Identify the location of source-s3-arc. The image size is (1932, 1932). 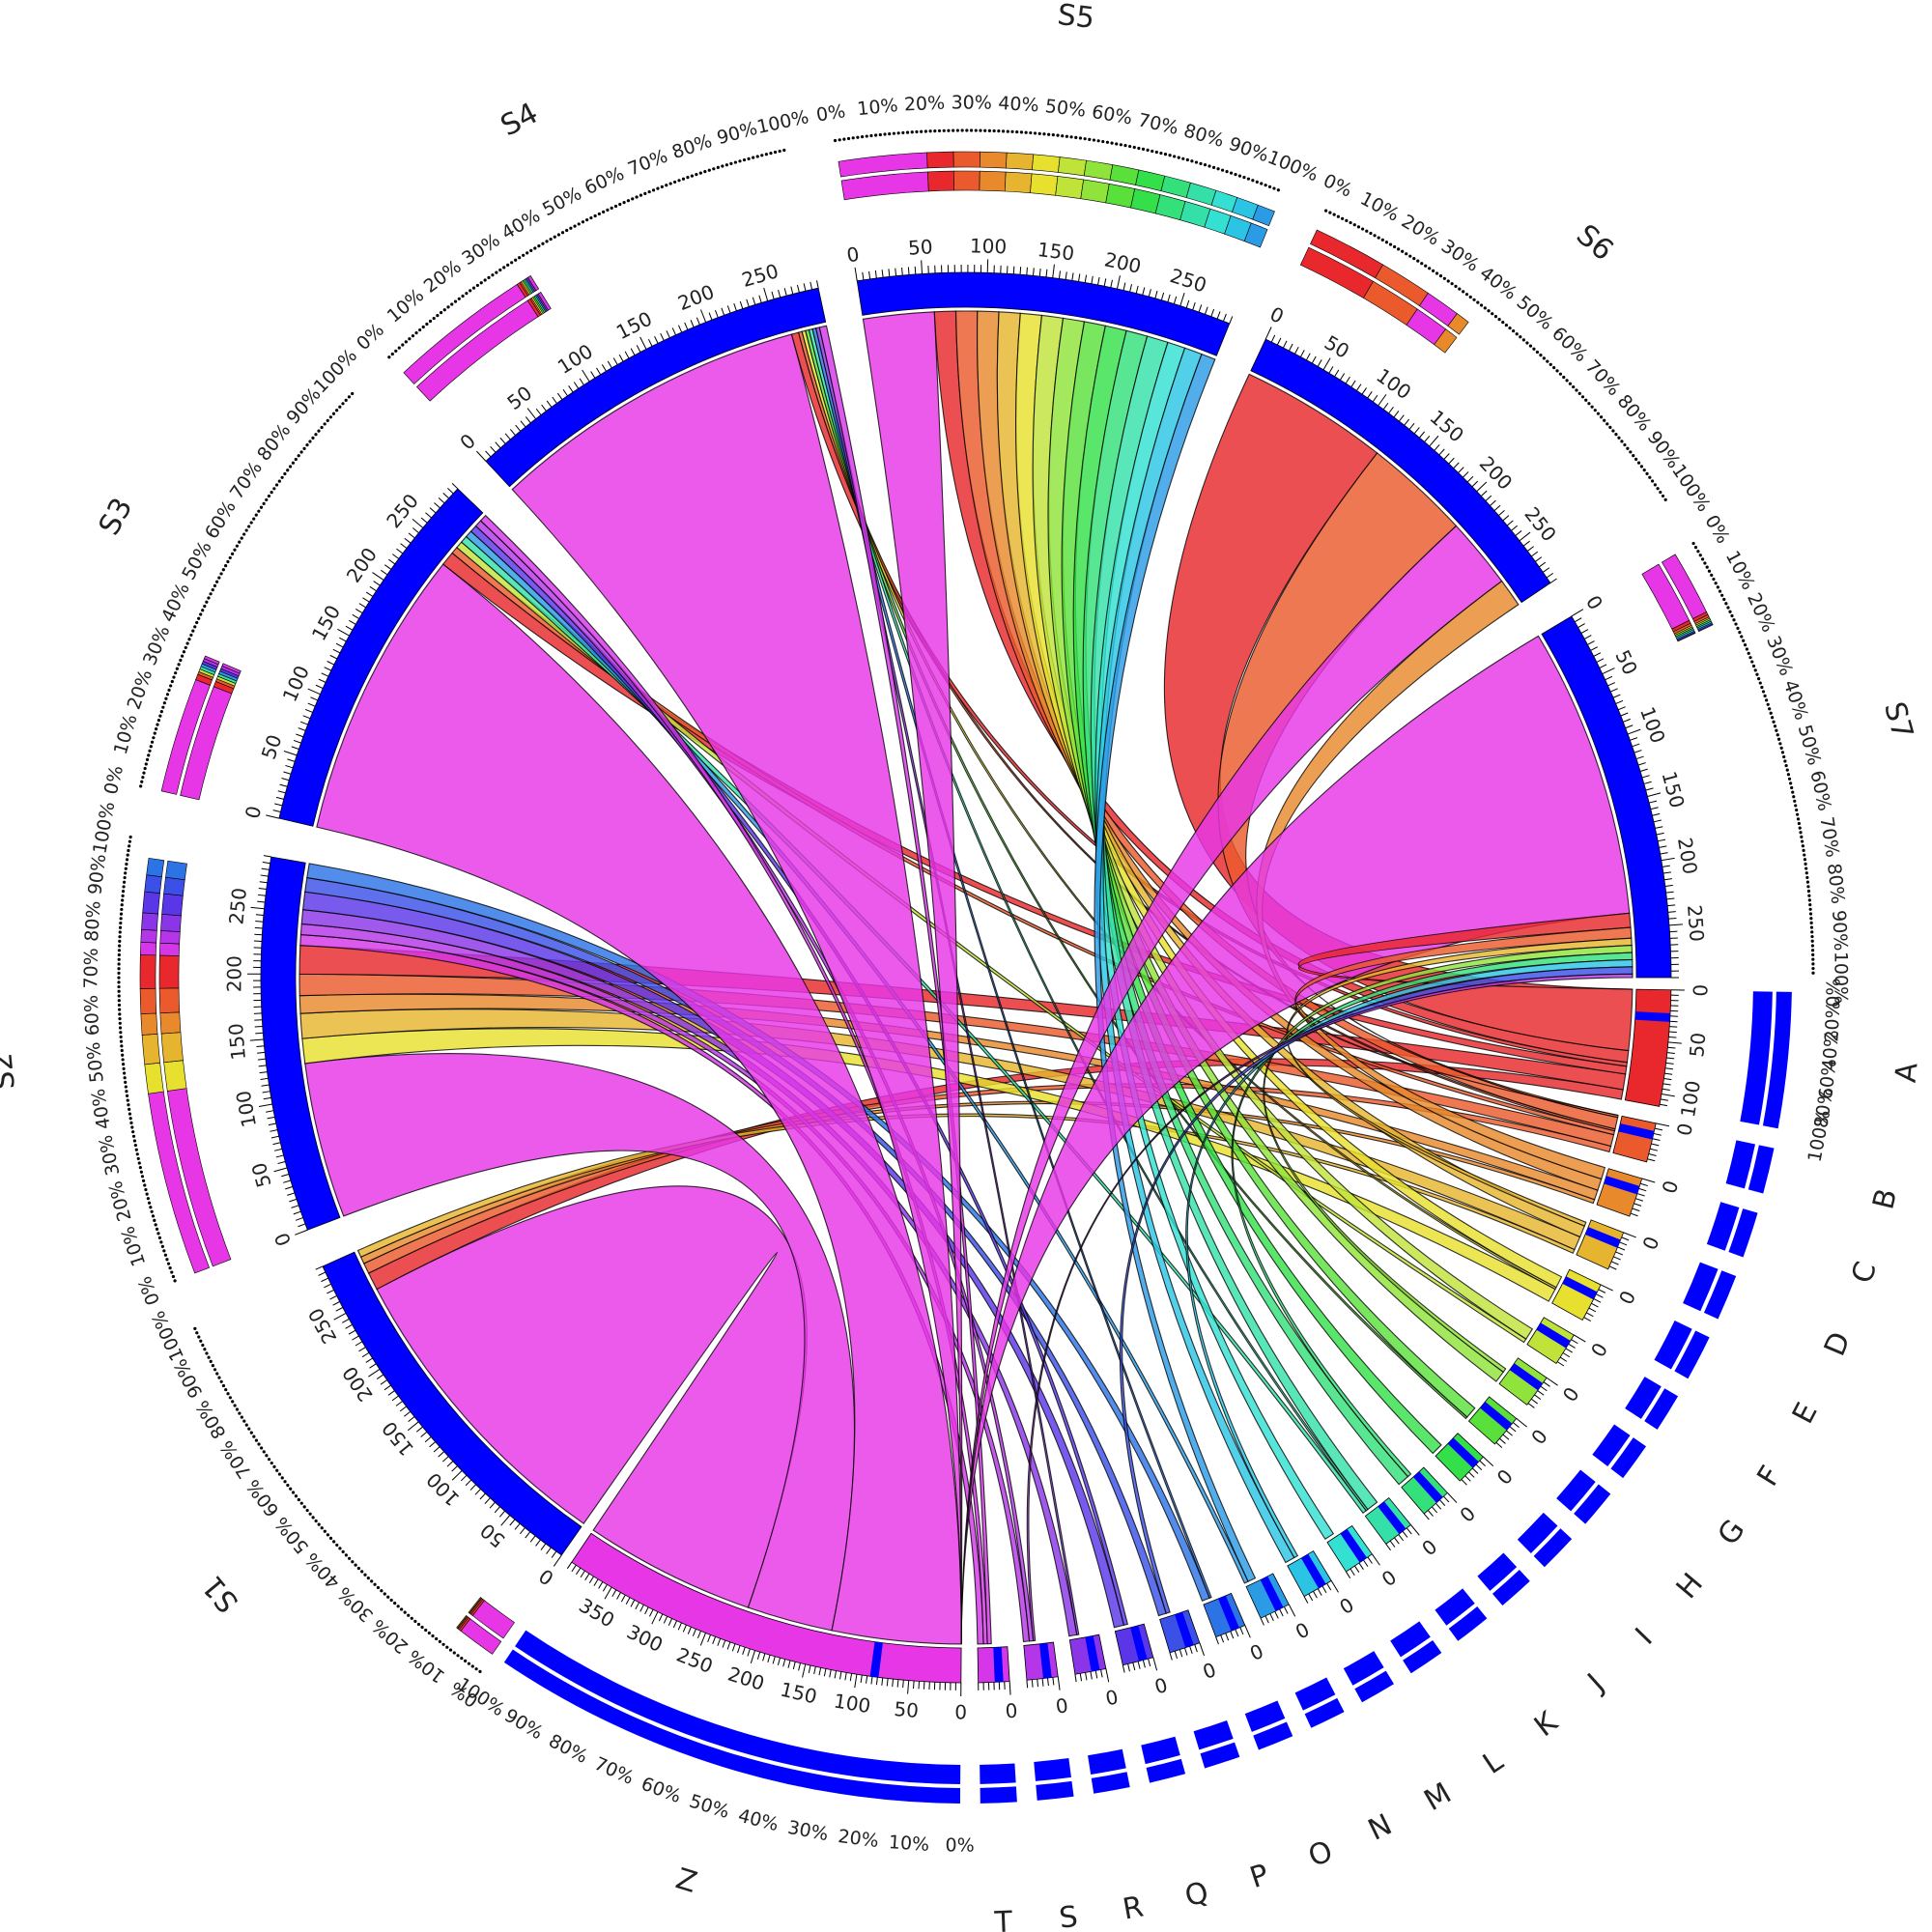
(381, 657).